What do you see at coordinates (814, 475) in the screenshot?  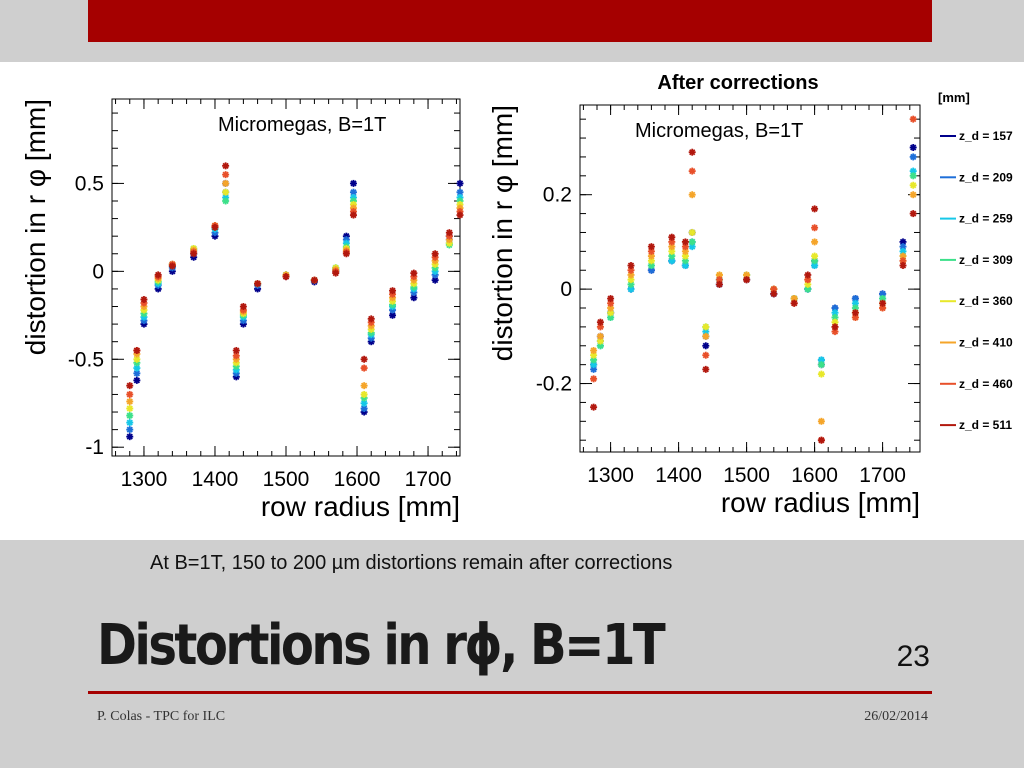 I see `x-tick-label: 1600` at bounding box center [814, 475].